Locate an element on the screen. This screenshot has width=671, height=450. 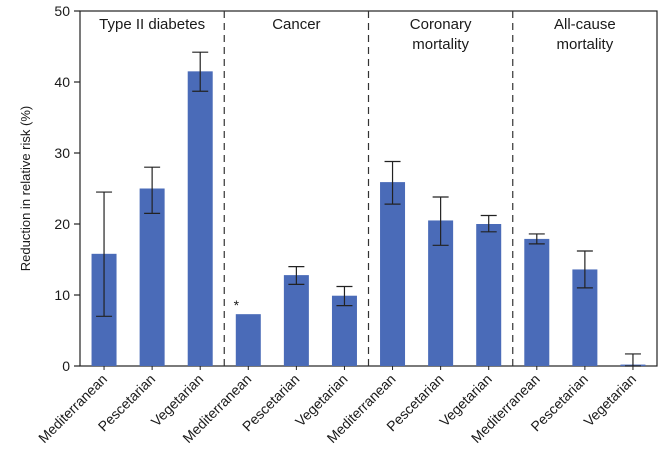
x-tick-label: Vegetarian is located at coordinates (609, 400).